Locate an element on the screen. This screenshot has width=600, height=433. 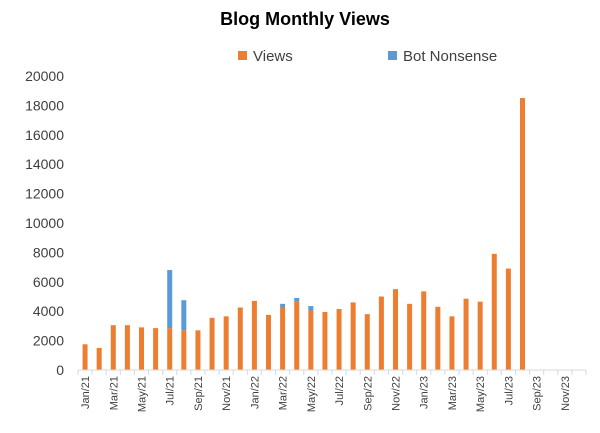
y-tick-label: 0 is located at coordinates (60, 370).